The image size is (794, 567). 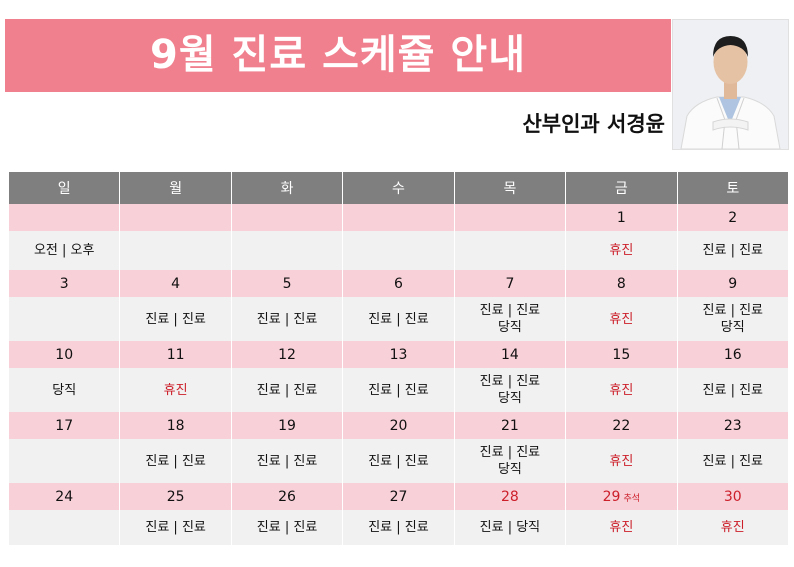 What do you see at coordinates (611, 496) in the screenshot?
I see `holiday-date: 29` at bounding box center [611, 496].